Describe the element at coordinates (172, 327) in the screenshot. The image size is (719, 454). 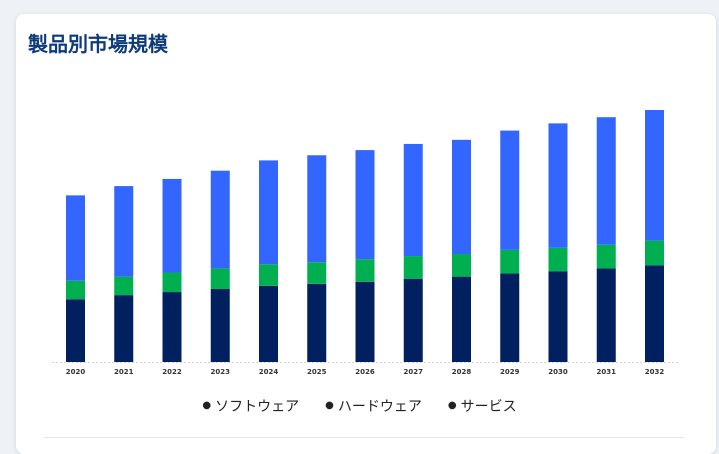
I see `bar-service-2022` at that location.